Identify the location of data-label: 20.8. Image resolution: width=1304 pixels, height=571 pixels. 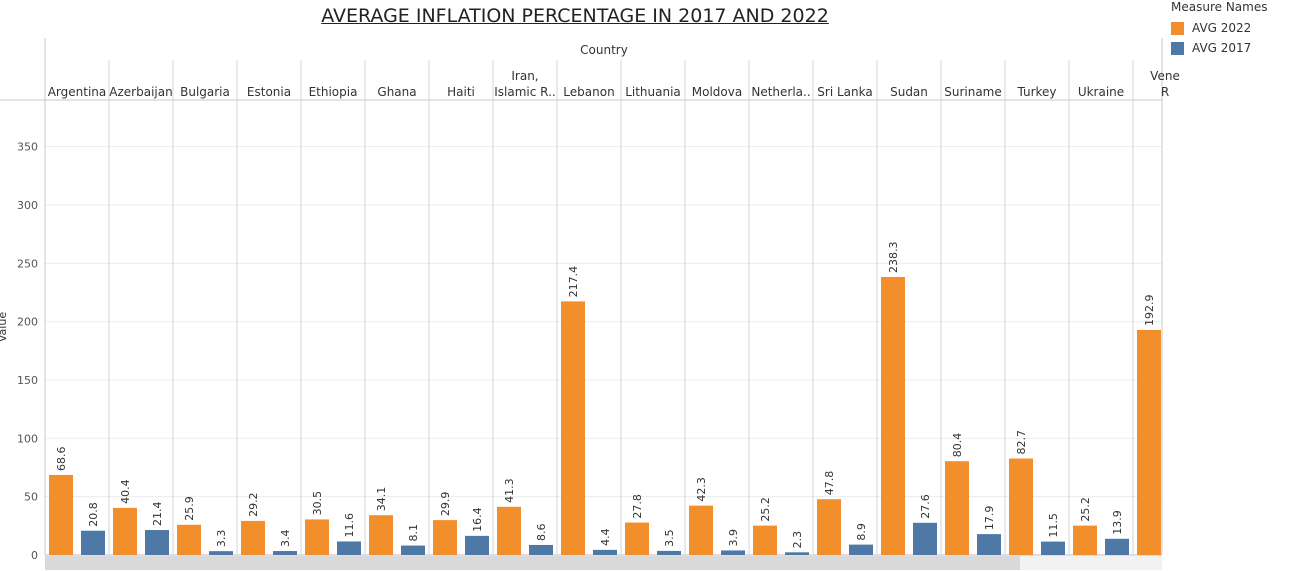
(93, 514).